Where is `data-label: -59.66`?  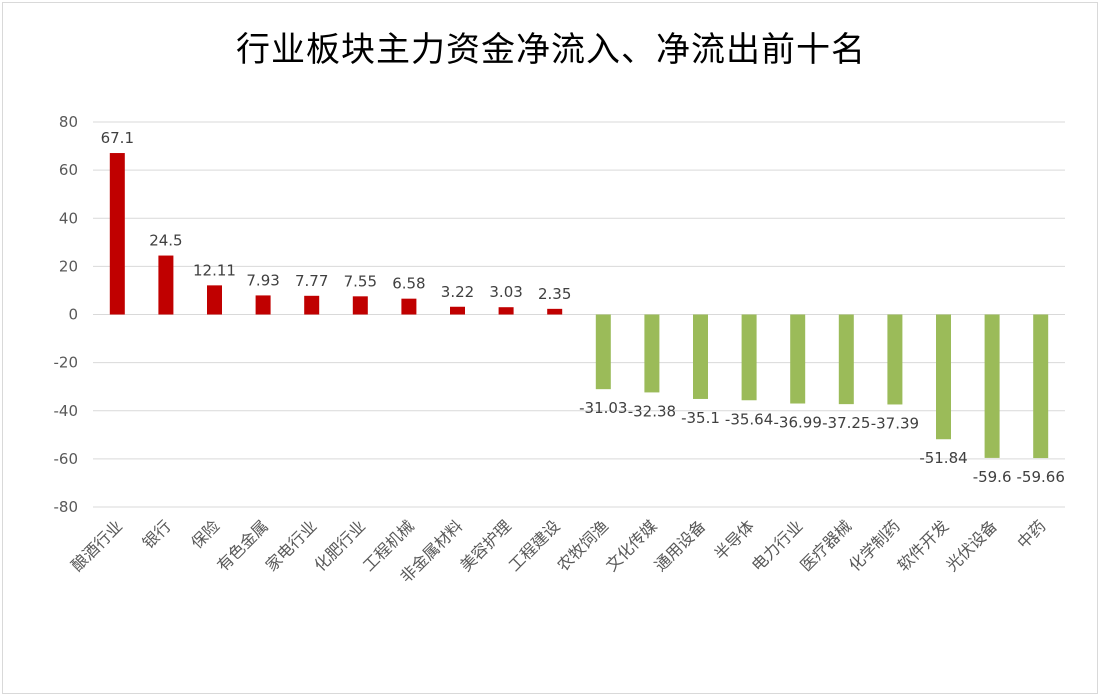 data-label: -59.66 is located at coordinates (1041, 477).